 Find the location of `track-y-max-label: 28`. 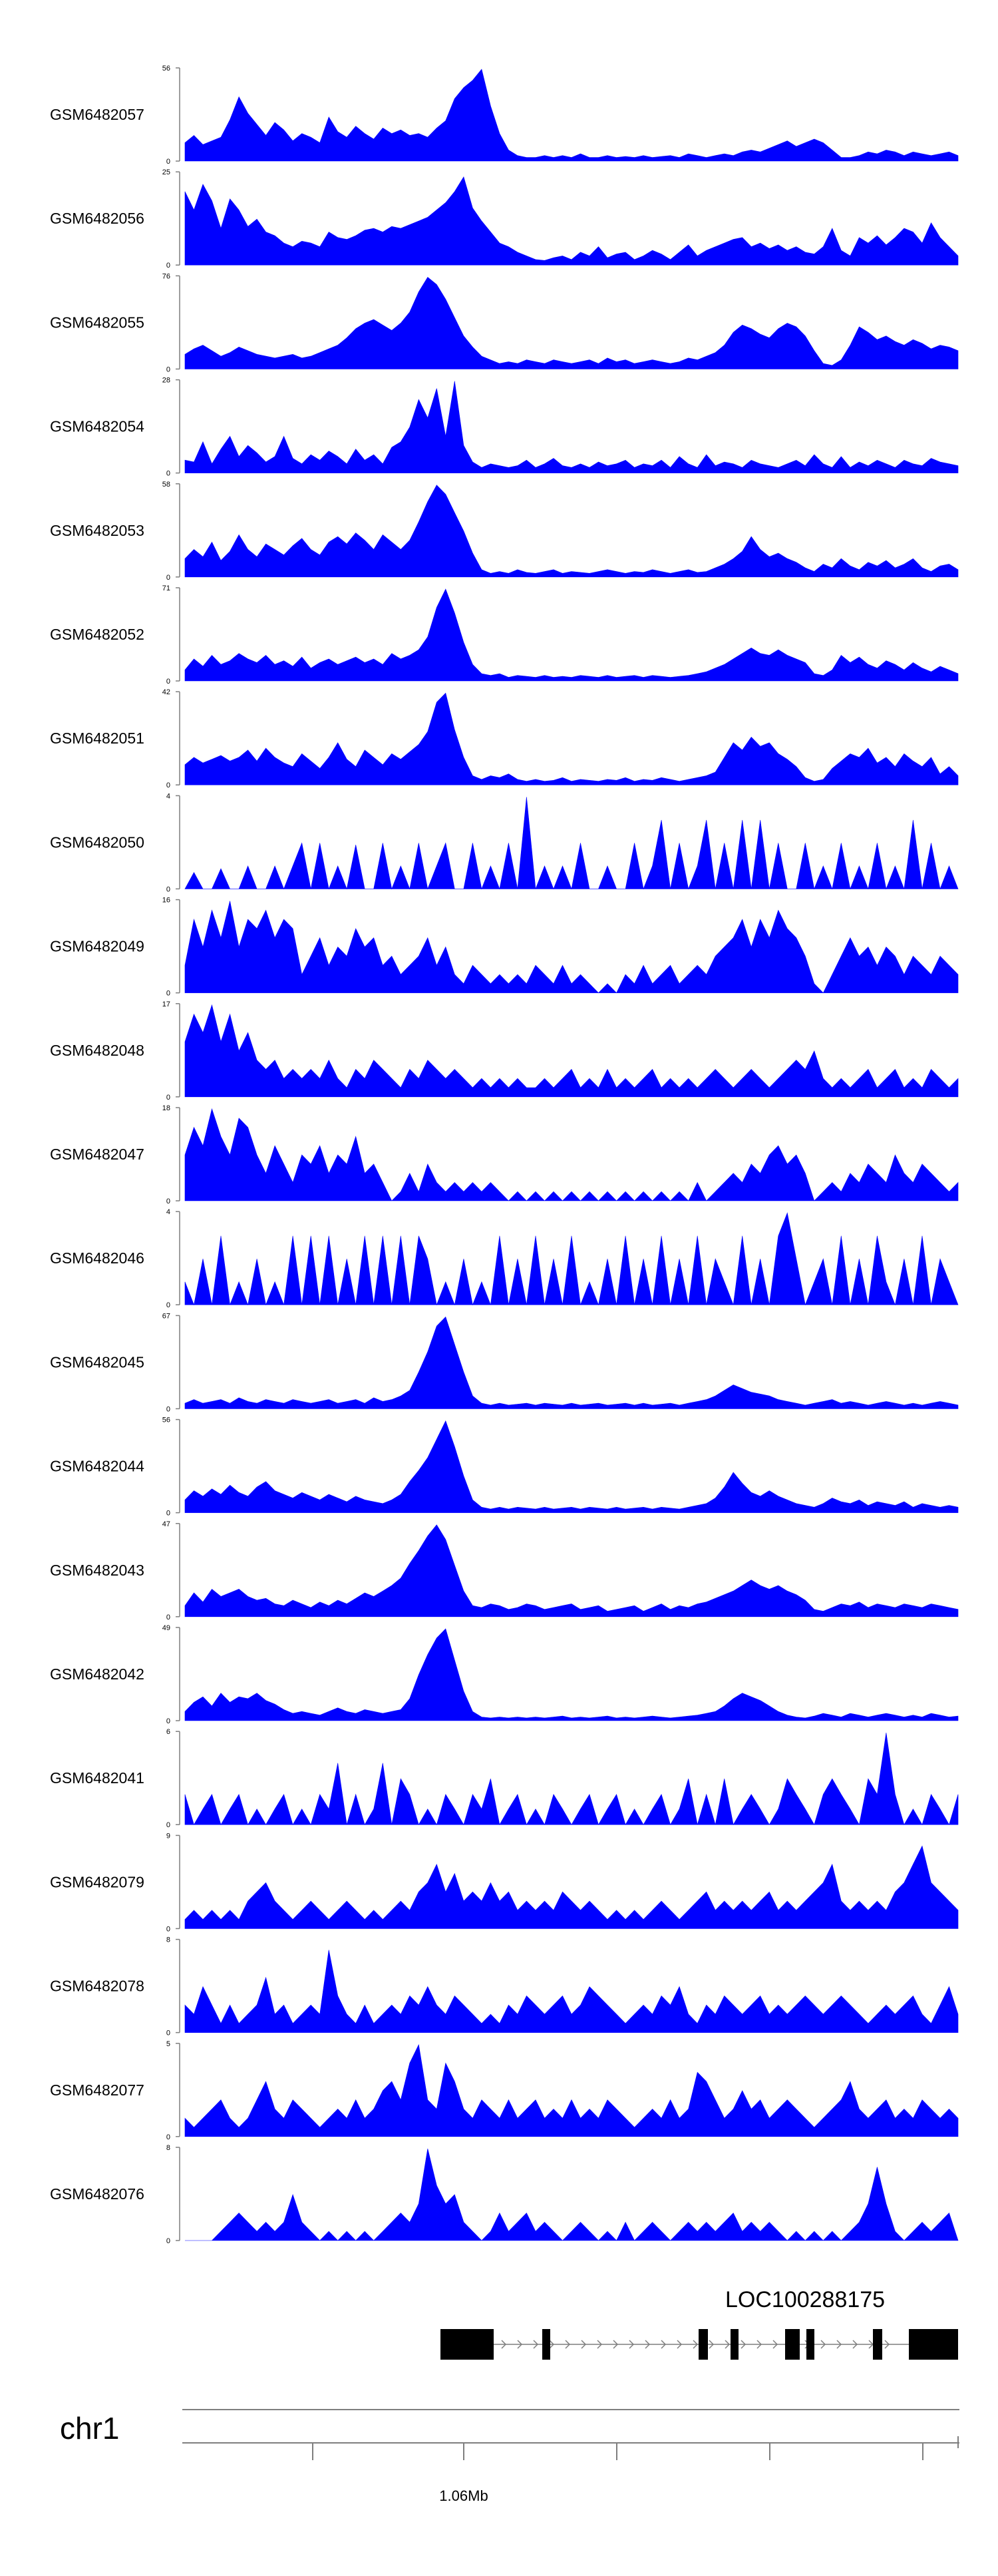

track-y-max-label: 28 is located at coordinates (166, 381).